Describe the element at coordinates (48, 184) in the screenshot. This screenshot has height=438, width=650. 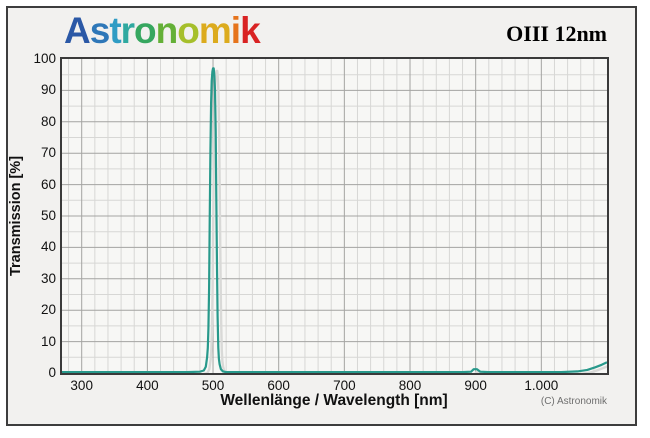
I see `y-tick-label: 60` at that location.